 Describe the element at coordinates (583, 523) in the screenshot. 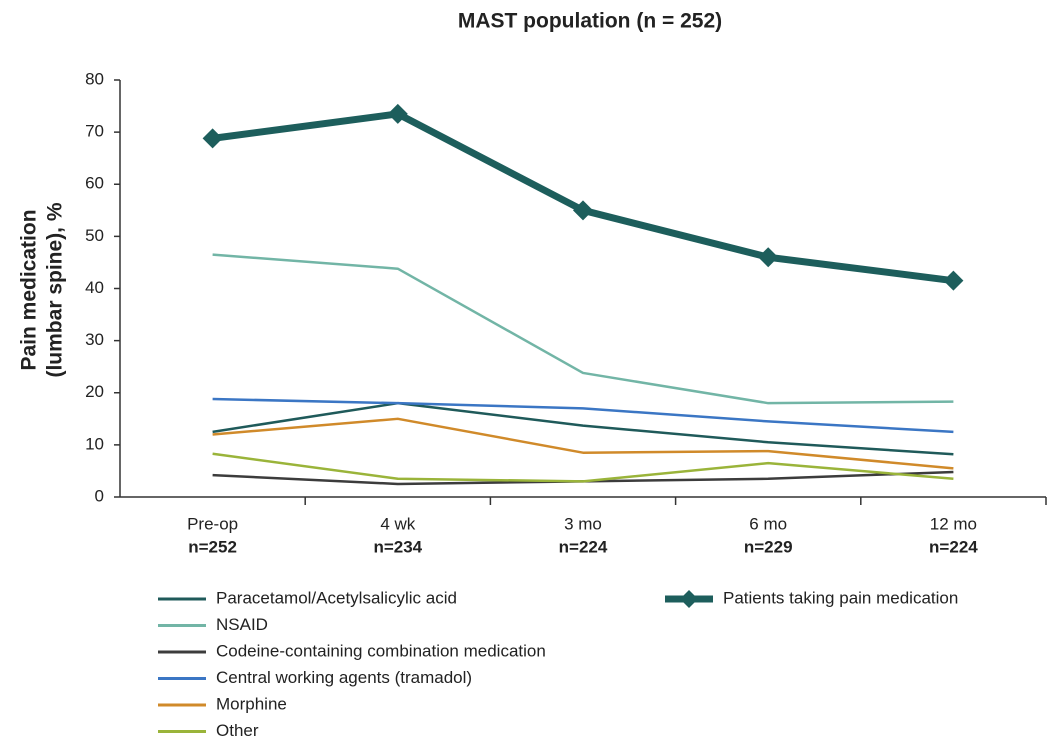

I see `x-tick-label: 3 mo` at that location.